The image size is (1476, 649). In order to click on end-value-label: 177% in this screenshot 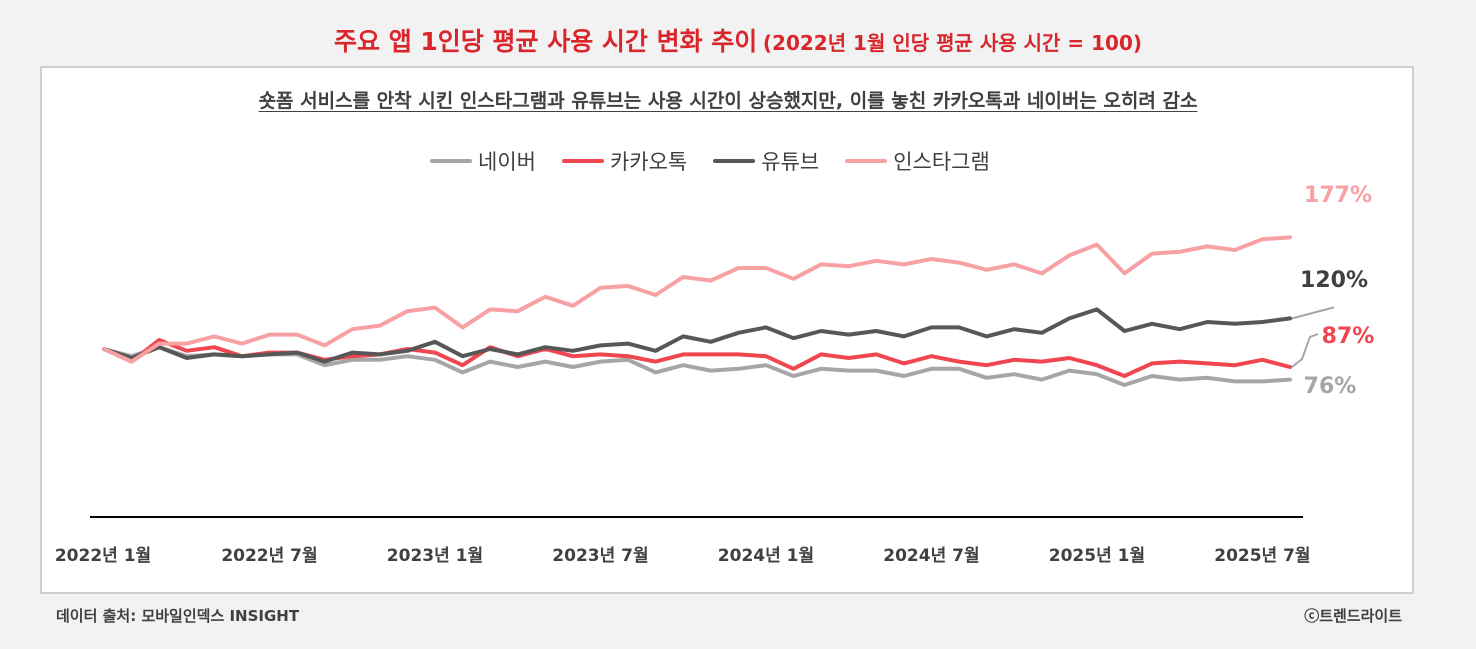, I will do `click(1338, 195)`.